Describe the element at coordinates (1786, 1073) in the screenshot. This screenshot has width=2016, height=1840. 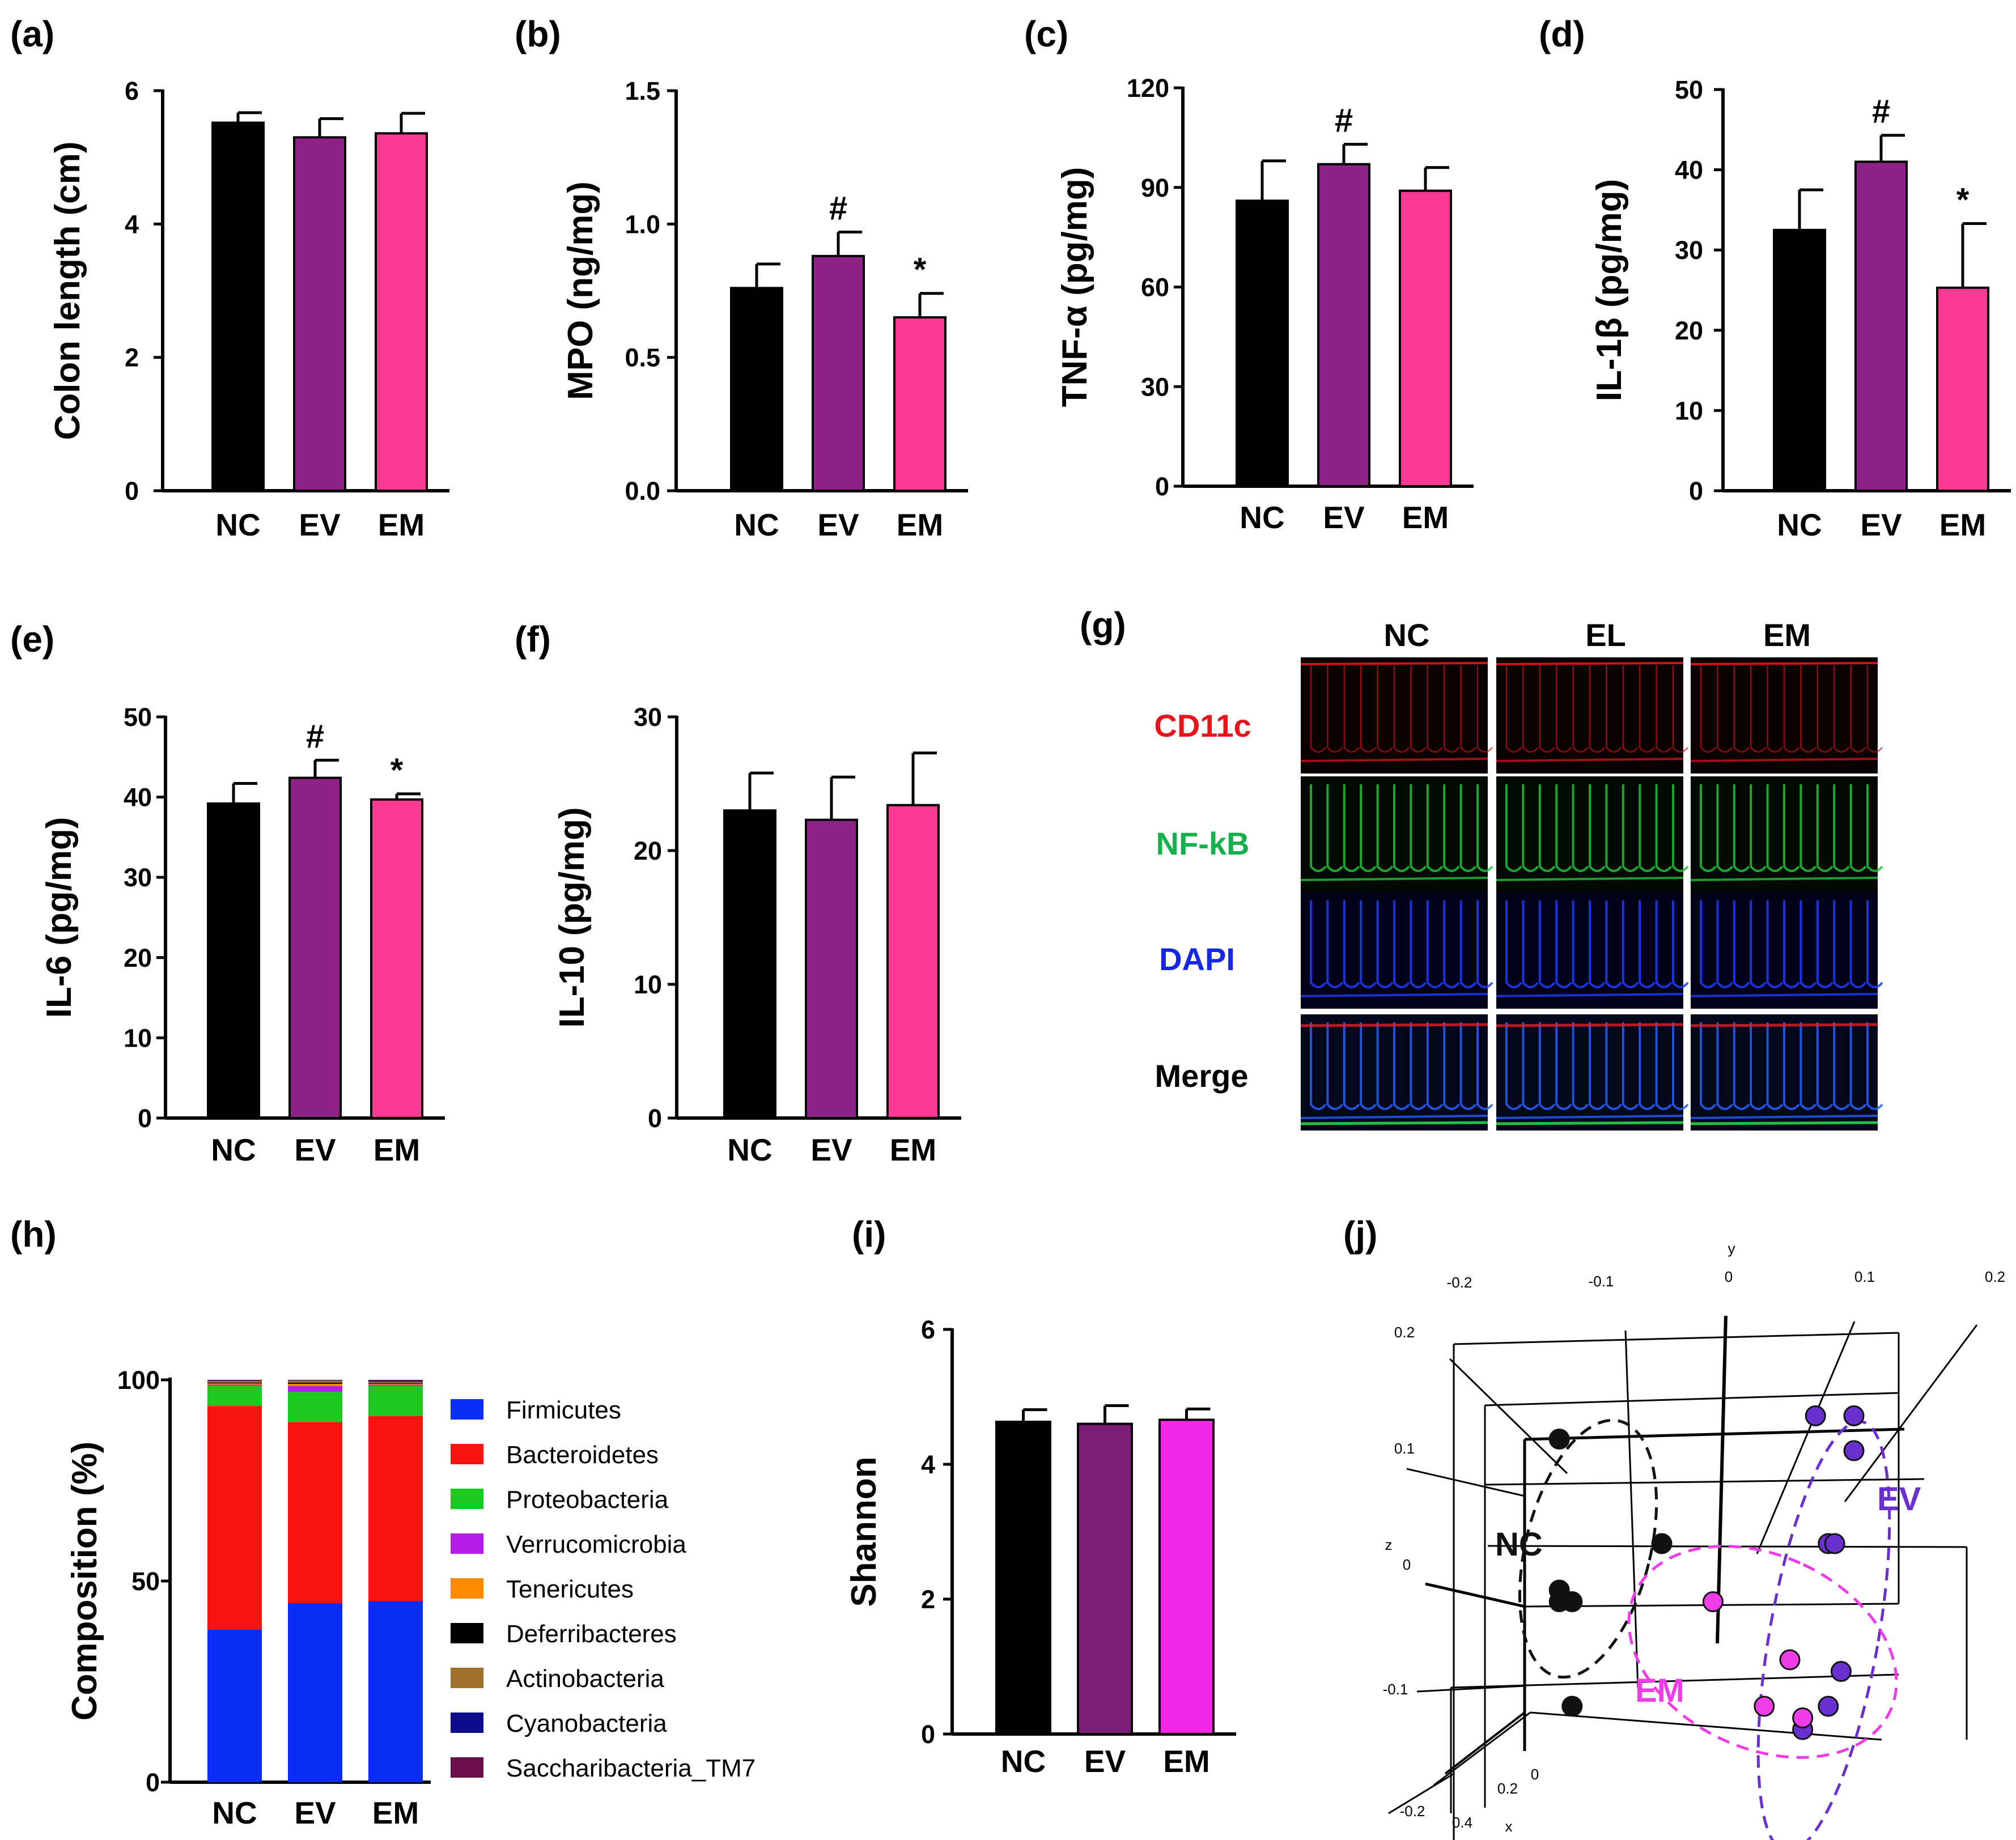
I see `ihc-tile-merge-em` at that location.